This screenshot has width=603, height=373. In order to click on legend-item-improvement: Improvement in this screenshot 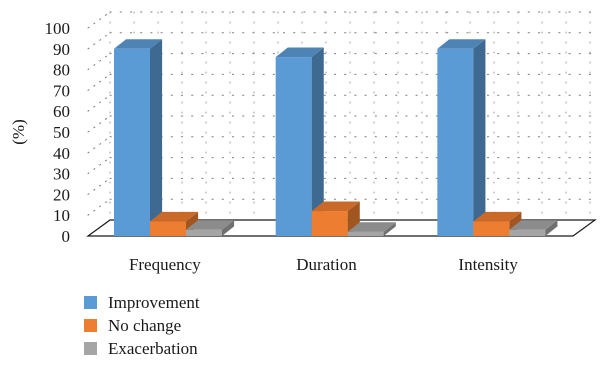, I will do `click(142, 302)`.